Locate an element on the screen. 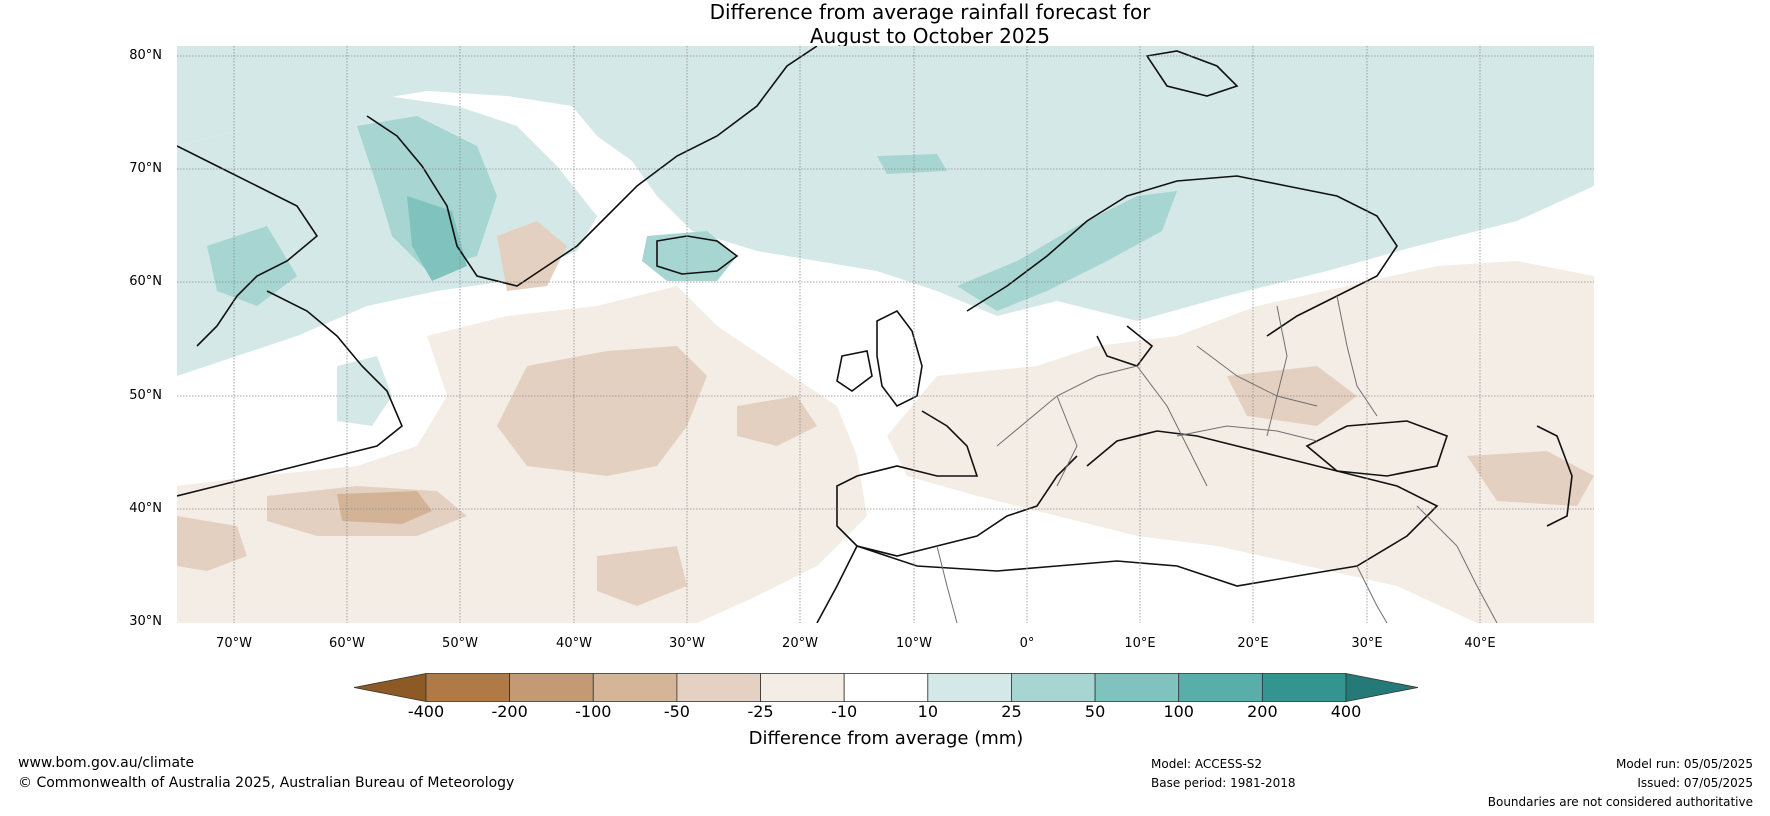 Image resolution: width=1770 pixels, height=816 pixels. colorbar-tick-label: 10 is located at coordinates (927, 711).